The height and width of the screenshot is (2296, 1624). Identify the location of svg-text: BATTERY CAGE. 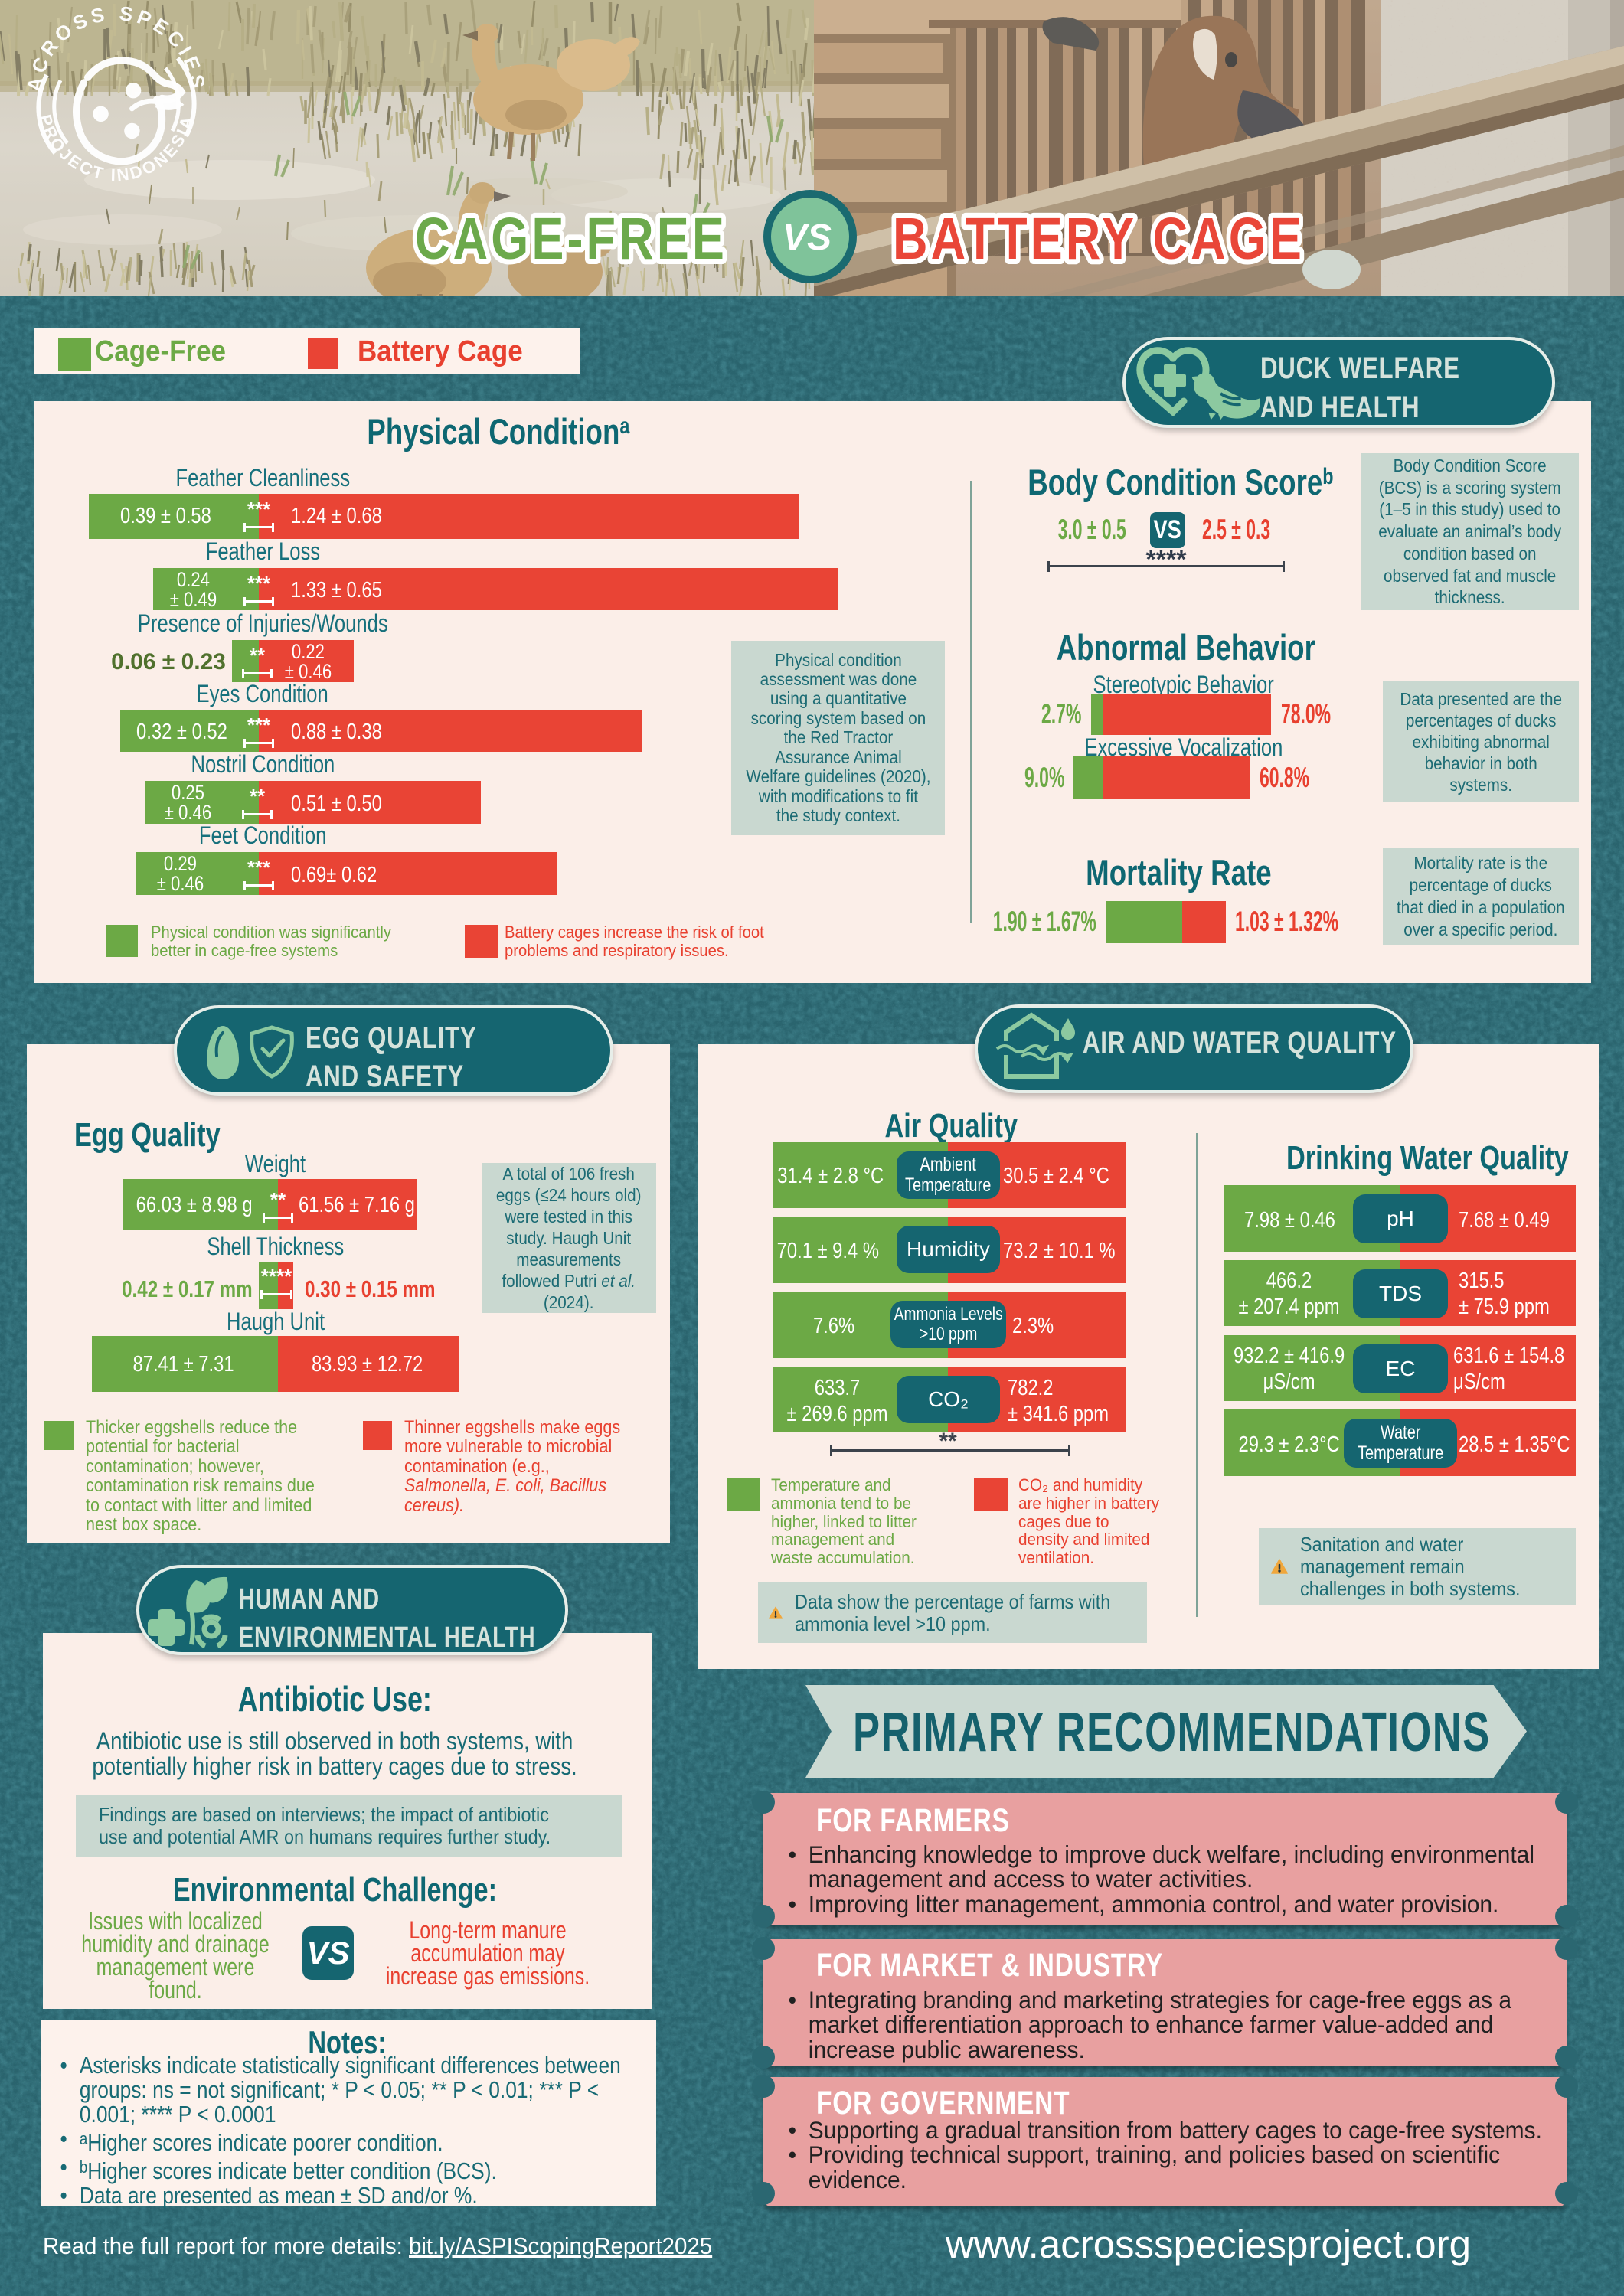
(1099, 239).